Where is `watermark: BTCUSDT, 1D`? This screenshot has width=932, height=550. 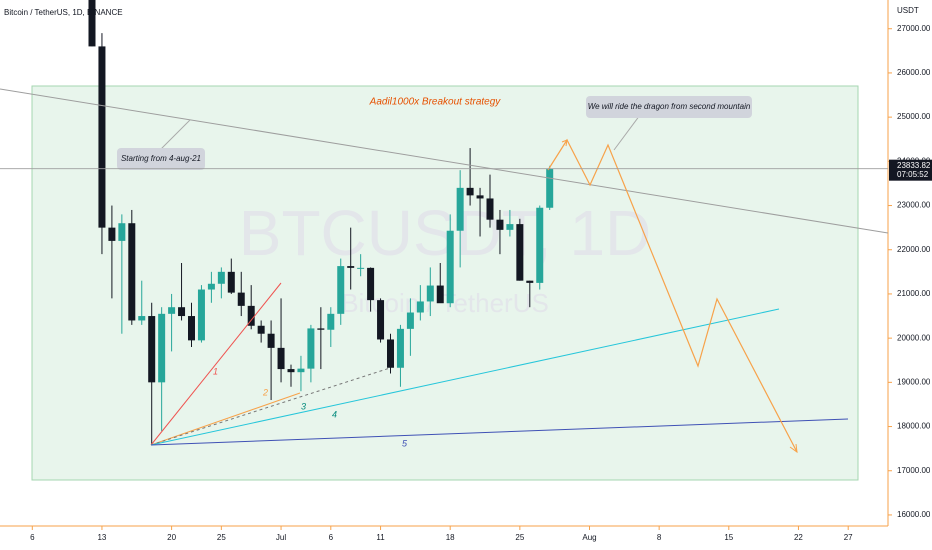 watermark: BTCUSDT, 1D is located at coordinates (445, 233).